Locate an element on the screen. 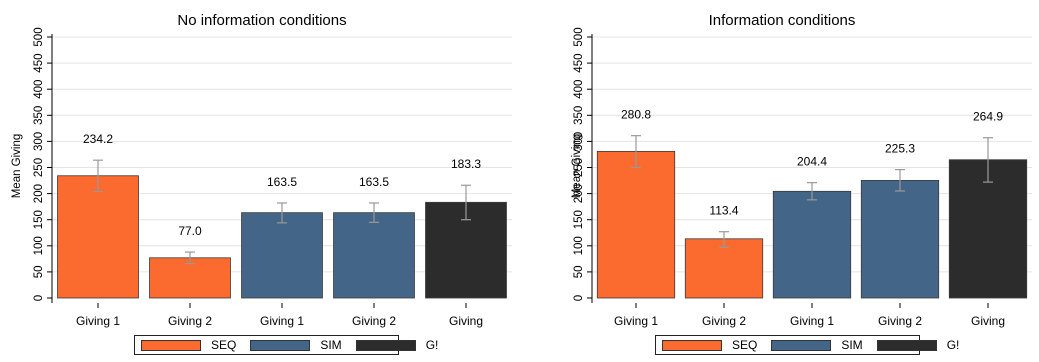 The height and width of the screenshot is (362, 1039). value-label: 204.4 is located at coordinates (812, 162).